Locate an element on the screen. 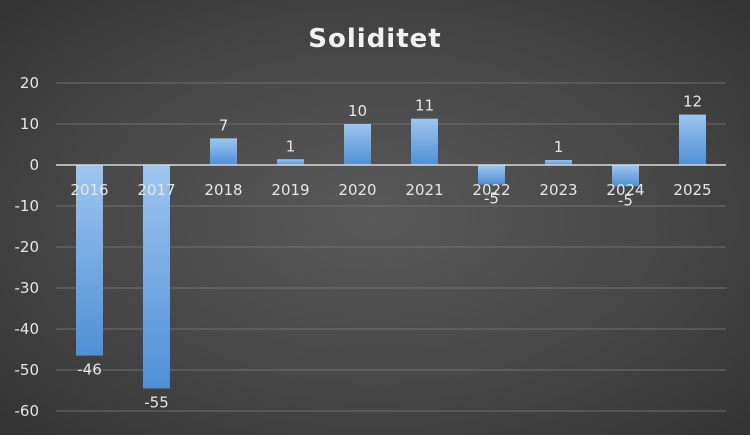 Image resolution: width=750 pixels, height=435 pixels. chart-title: Soliditet is located at coordinates (374, 39).